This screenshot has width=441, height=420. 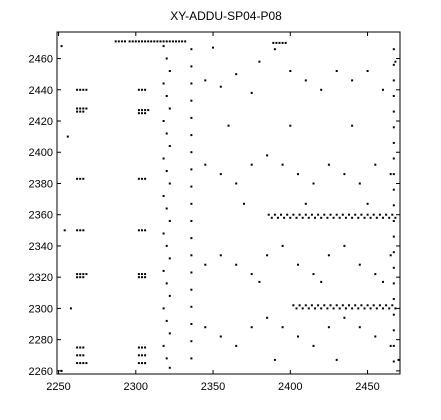 I want to click on y-tick-label: 2460, so click(x=41, y=60).